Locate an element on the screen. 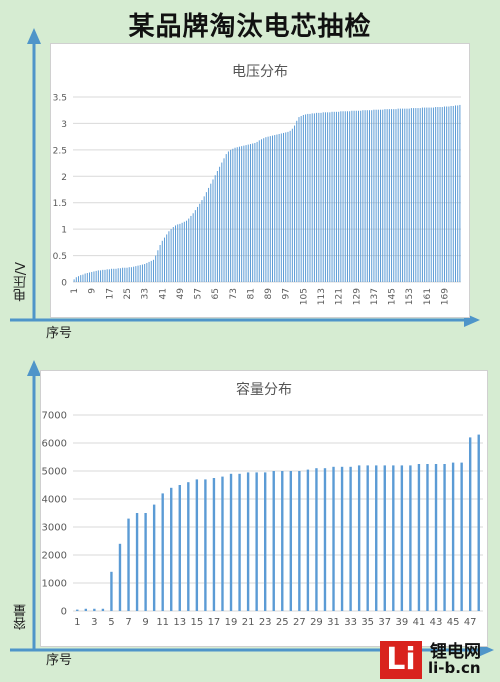 This screenshot has width=500, height=682. brand-logo: Li 锂电网 li-b.cn is located at coordinates (440, 659).